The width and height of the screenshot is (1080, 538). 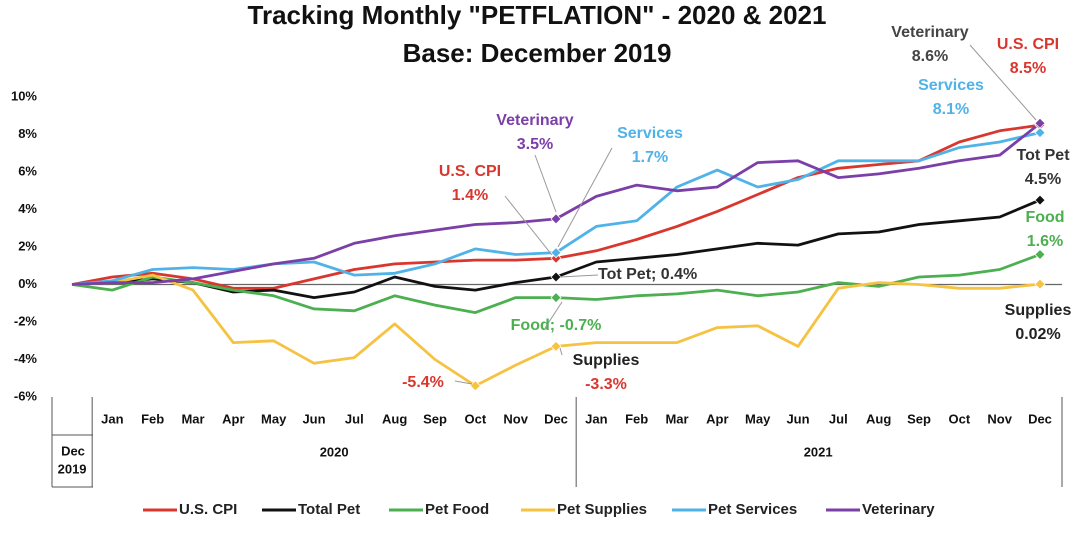 I want to click on legend-label: U.S. CPI, so click(x=208, y=509).